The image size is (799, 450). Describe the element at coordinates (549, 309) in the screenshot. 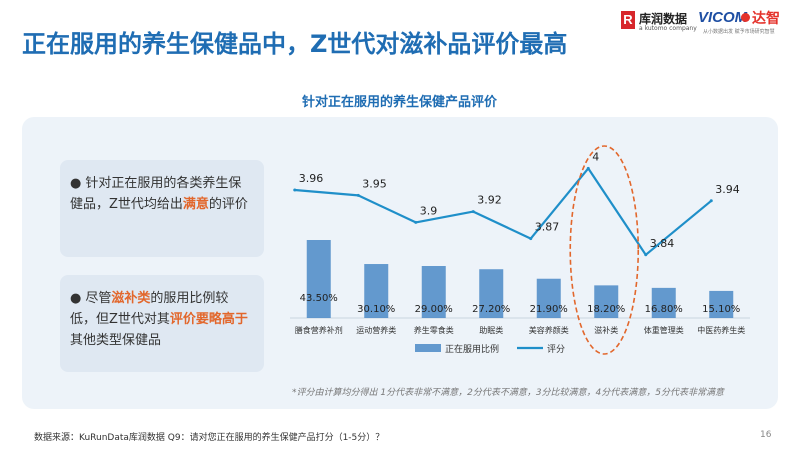

I see `bar-data-label: 21.90%` at that location.